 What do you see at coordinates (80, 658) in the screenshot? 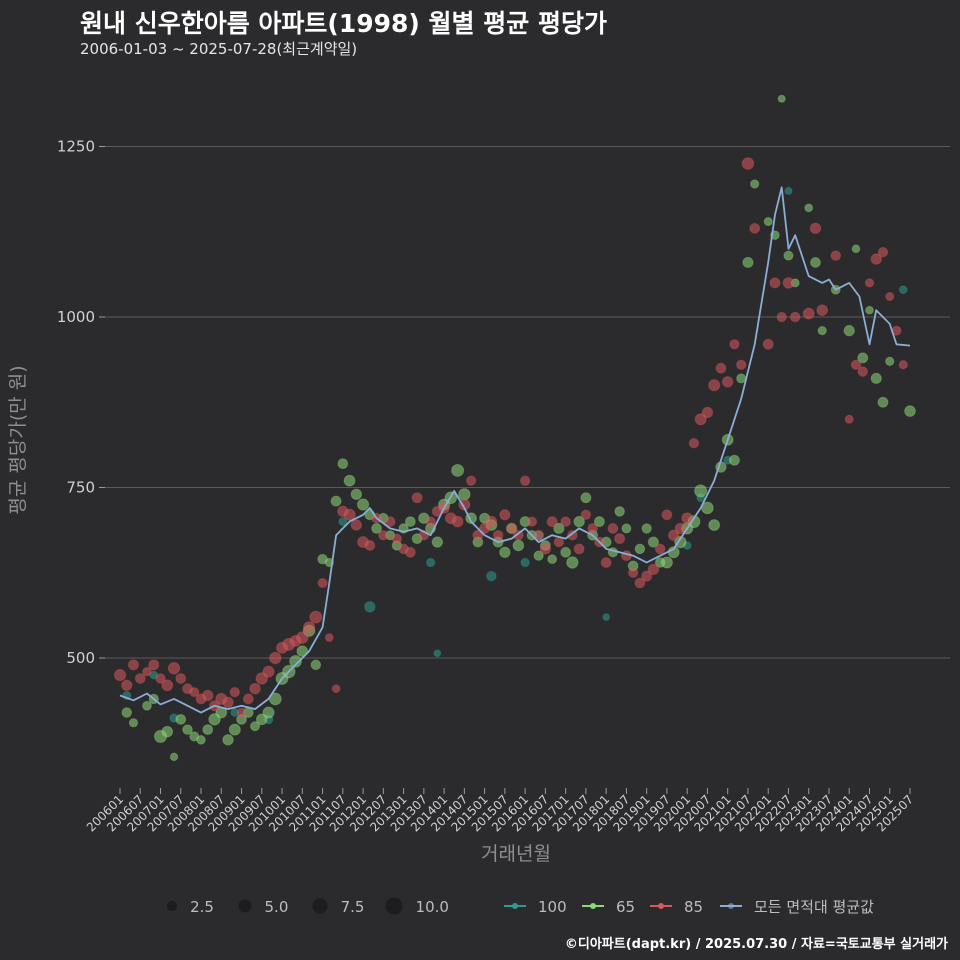
I see `y-tick-label: 500` at bounding box center [80, 658].